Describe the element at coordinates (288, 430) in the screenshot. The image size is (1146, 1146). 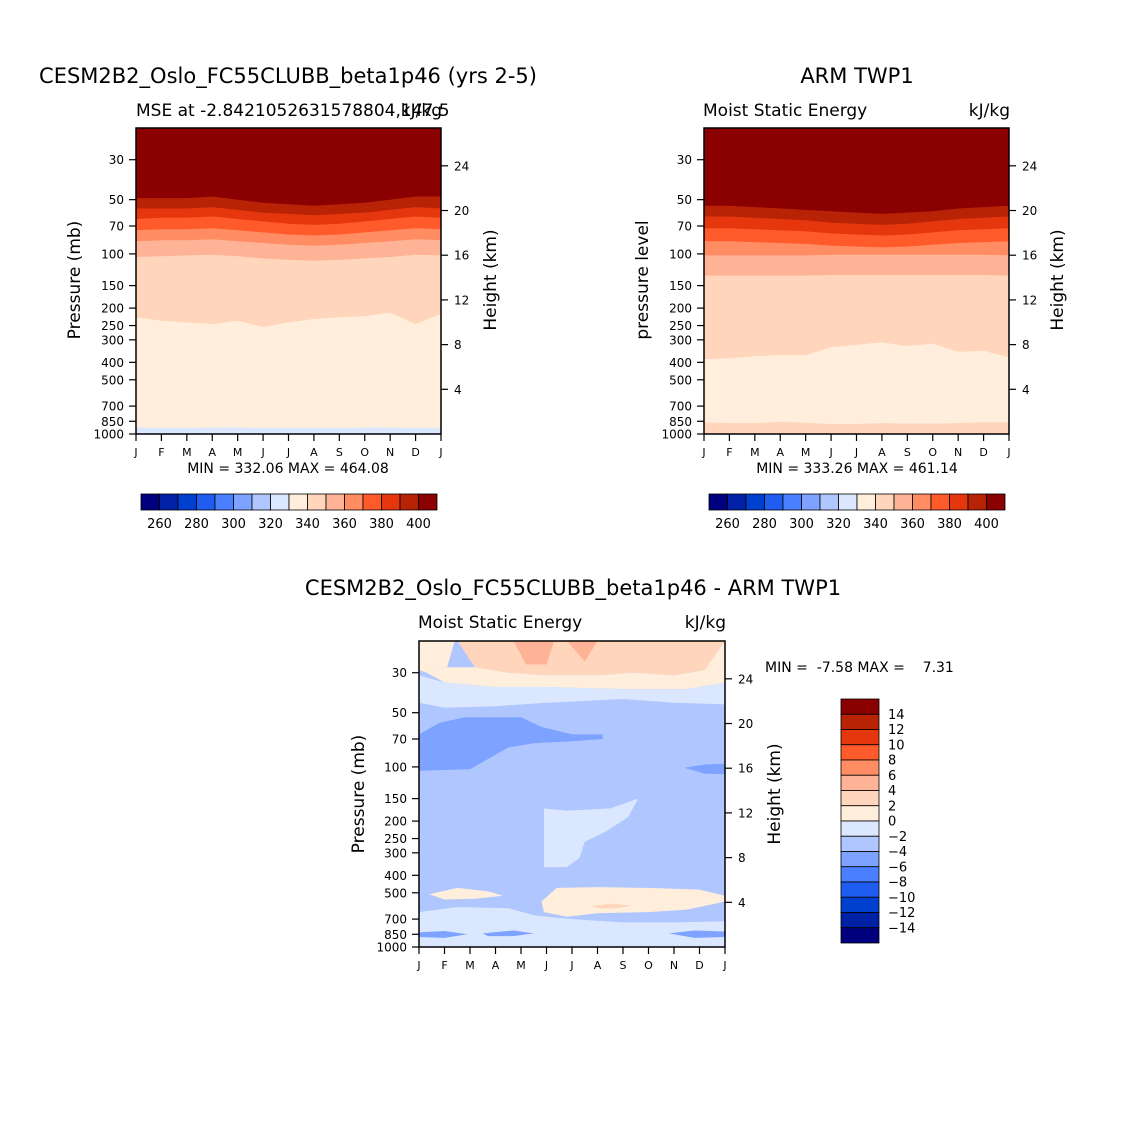
I see `left-band-surface` at that location.